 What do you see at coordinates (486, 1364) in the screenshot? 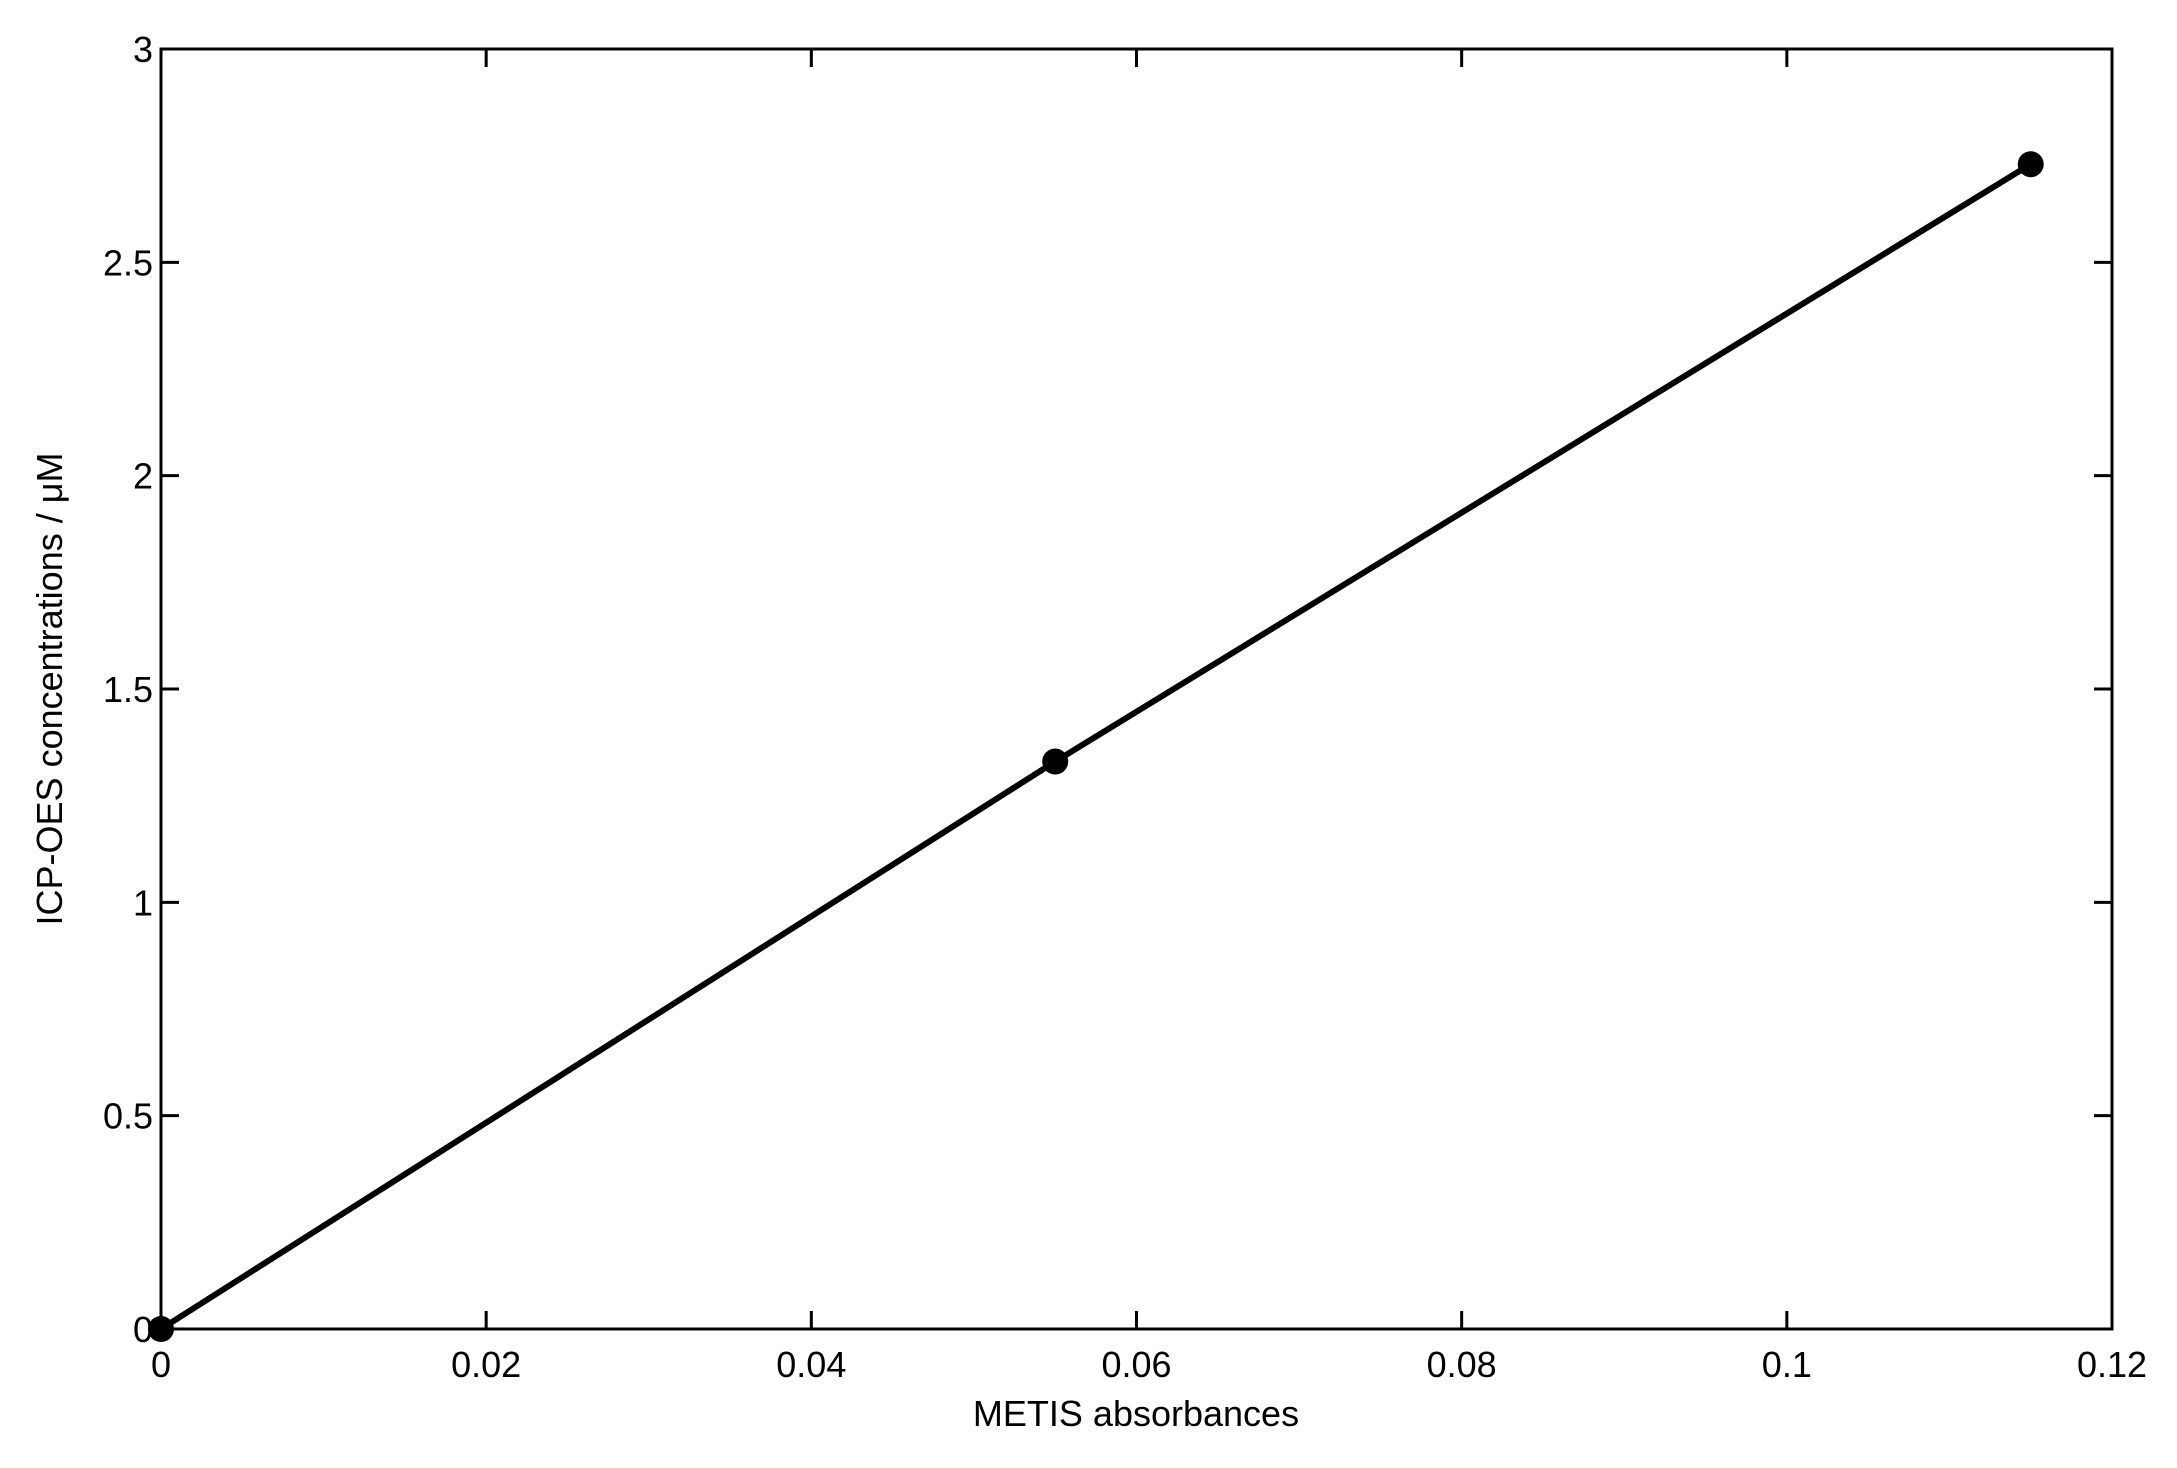
I see `x-tick-label: 0.02` at bounding box center [486, 1364].